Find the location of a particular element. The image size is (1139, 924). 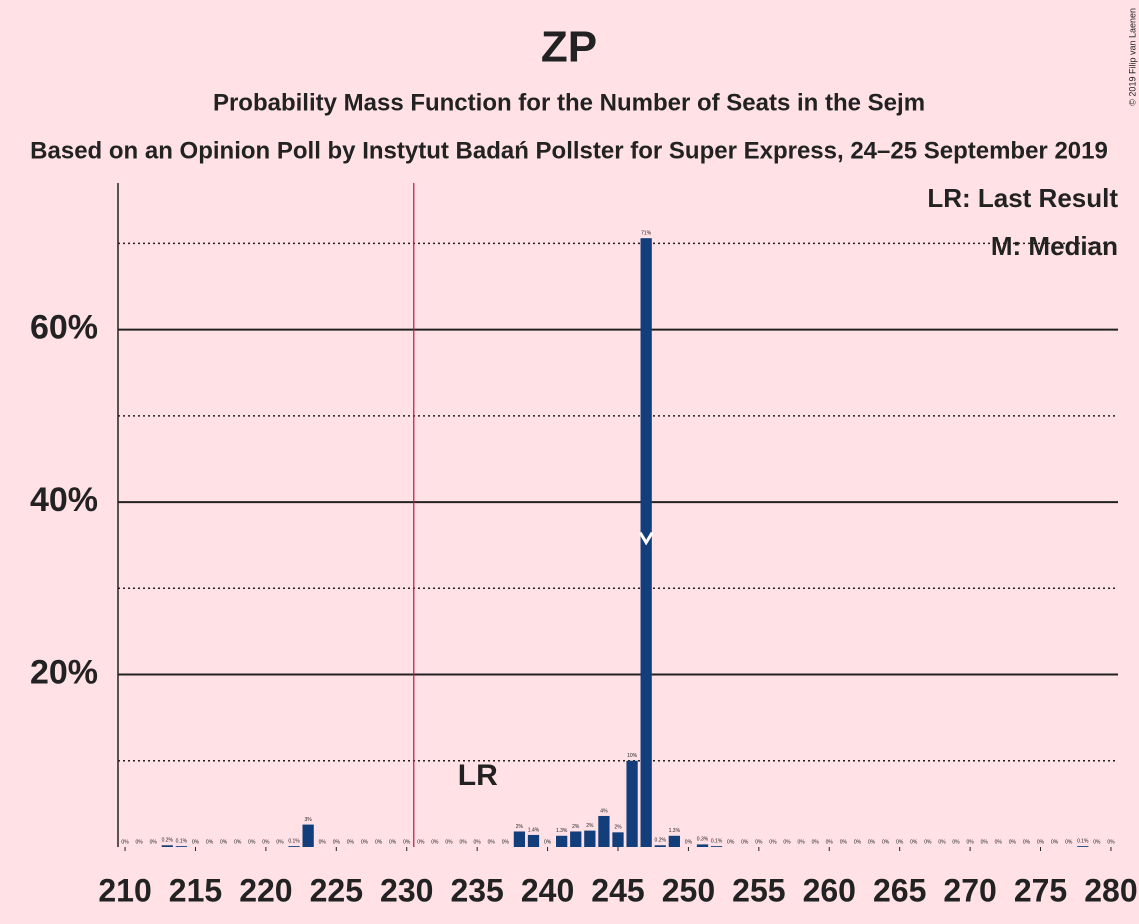

x-tick-label: 260 is located at coordinates (829, 890).